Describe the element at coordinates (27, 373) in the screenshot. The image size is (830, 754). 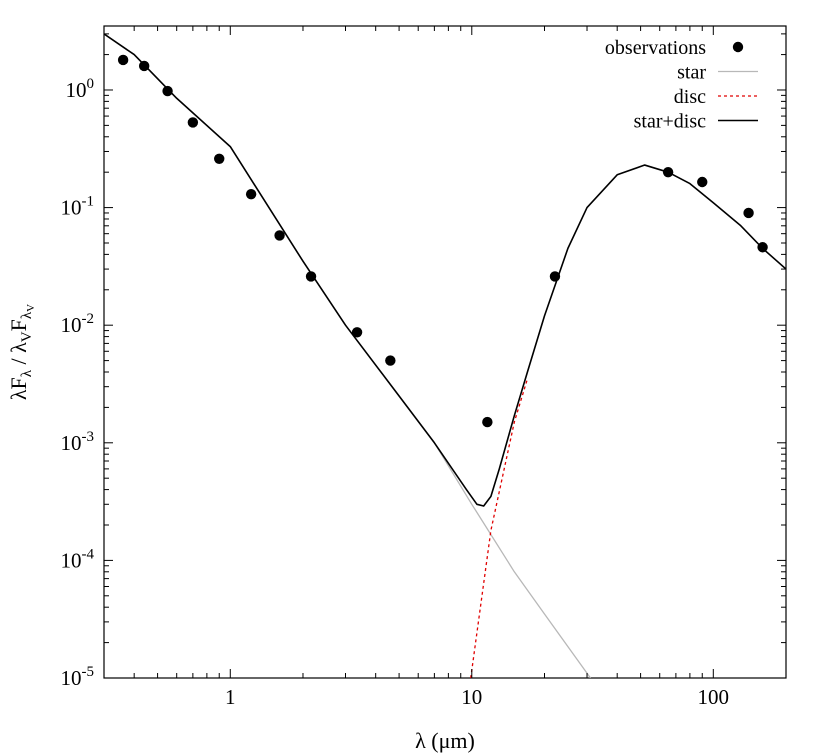
I see `y-label-sub1: λ` at that location.